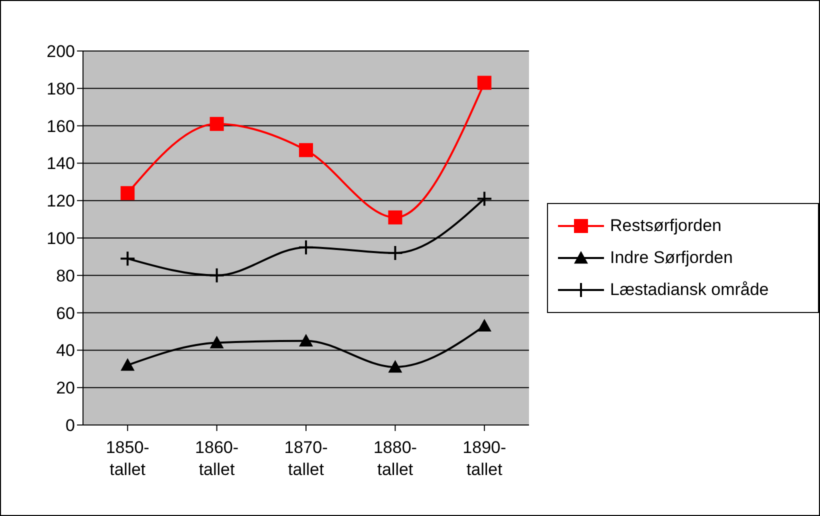 The width and height of the screenshot is (820, 516). What do you see at coordinates (666, 226) in the screenshot?
I see `legend-label: Restsørfjorden` at bounding box center [666, 226].